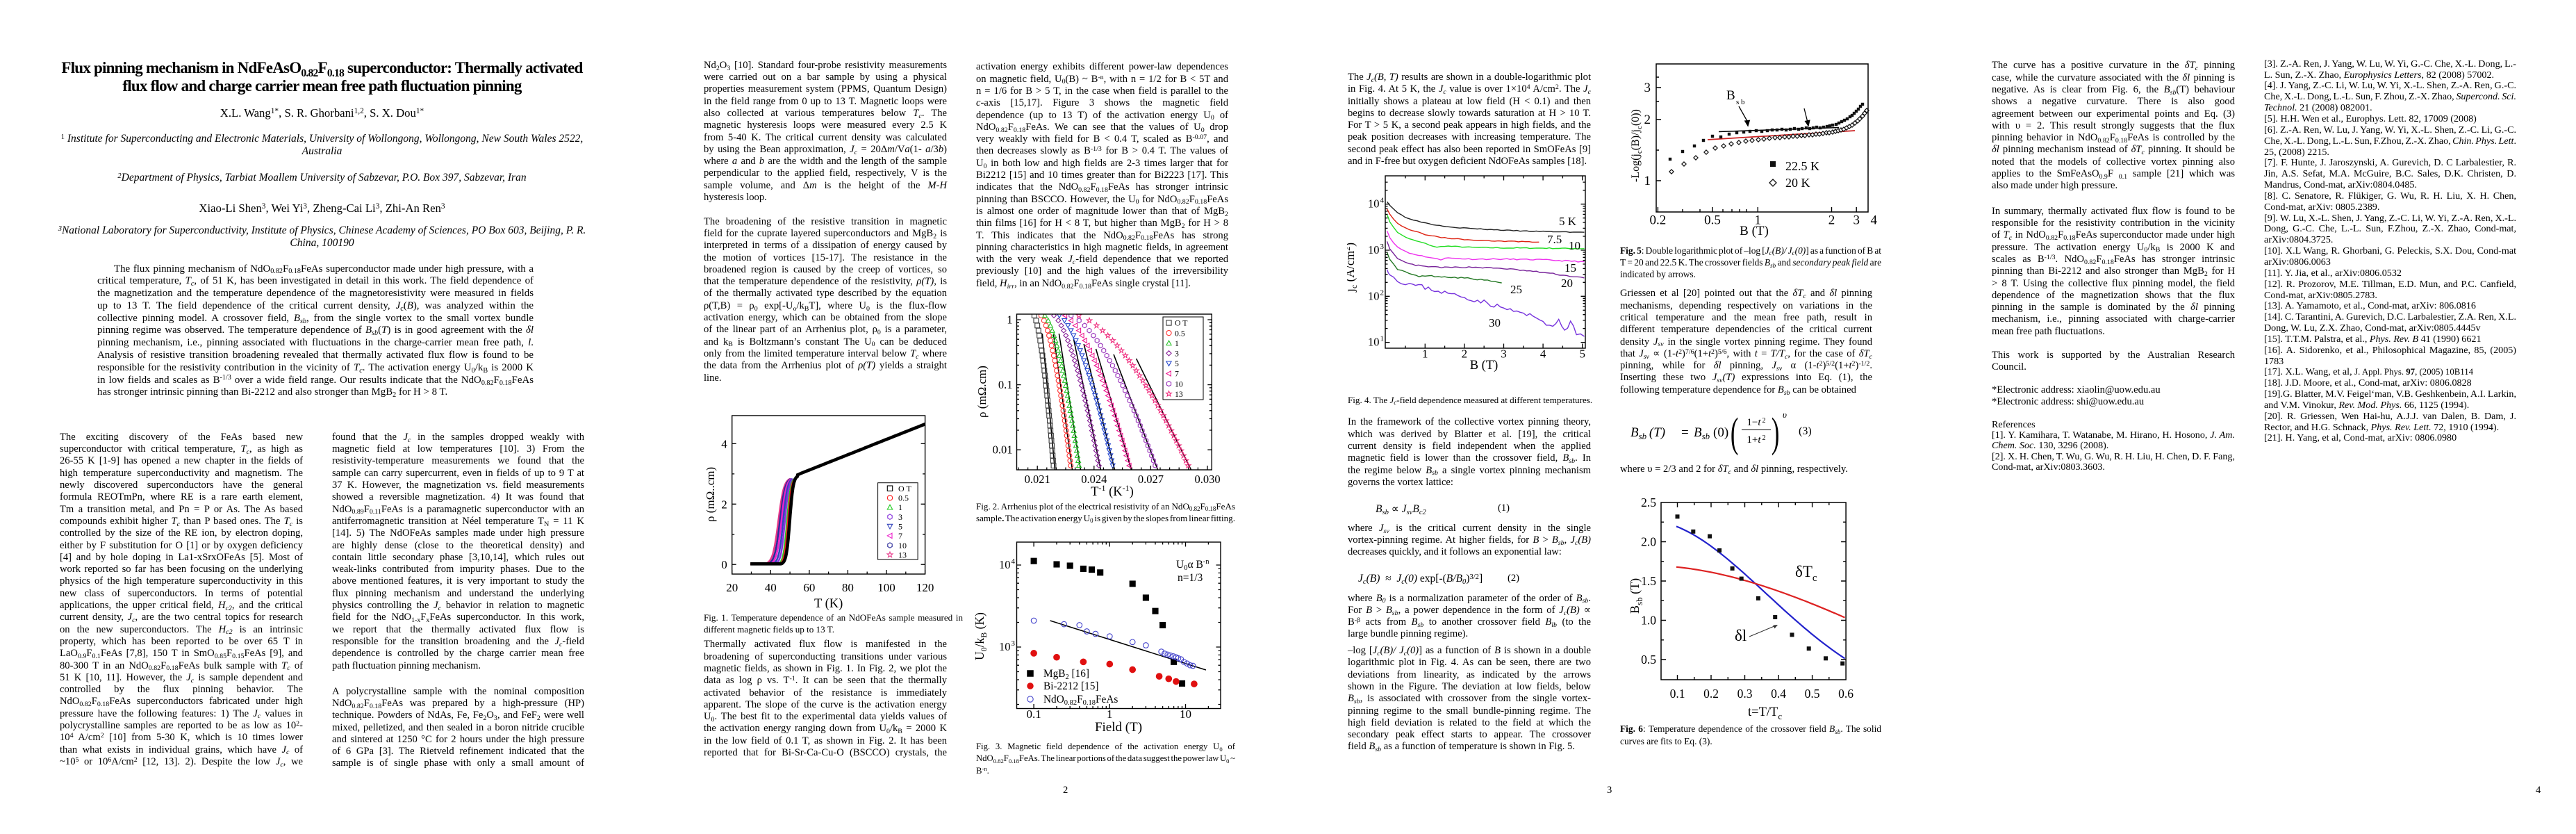  Describe the element at coordinates (981, 636) in the screenshot. I see `svg-text: U0/kB (K)` at that location.